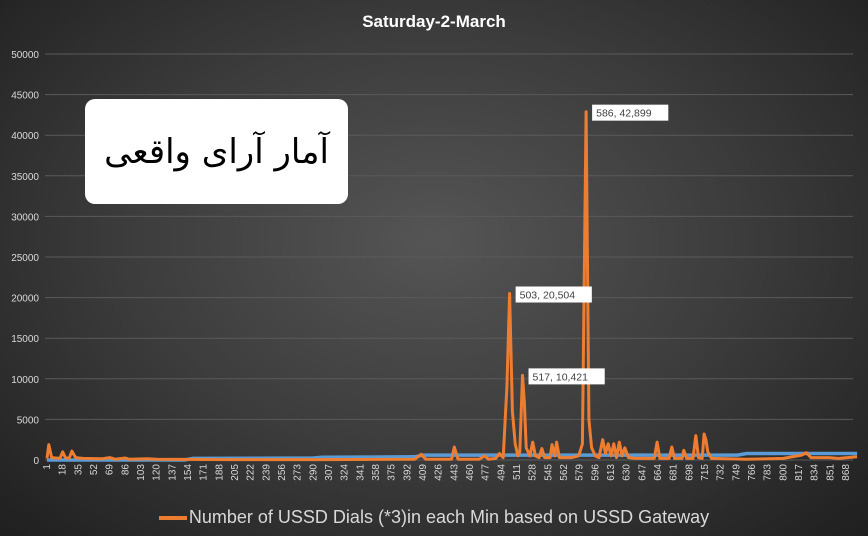 The height and width of the screenshot is (536, 868). What do you see at coordinates (470, 472) in the screenshot?
I see `x-tick-label: 460` at bounding box center [470, 472].